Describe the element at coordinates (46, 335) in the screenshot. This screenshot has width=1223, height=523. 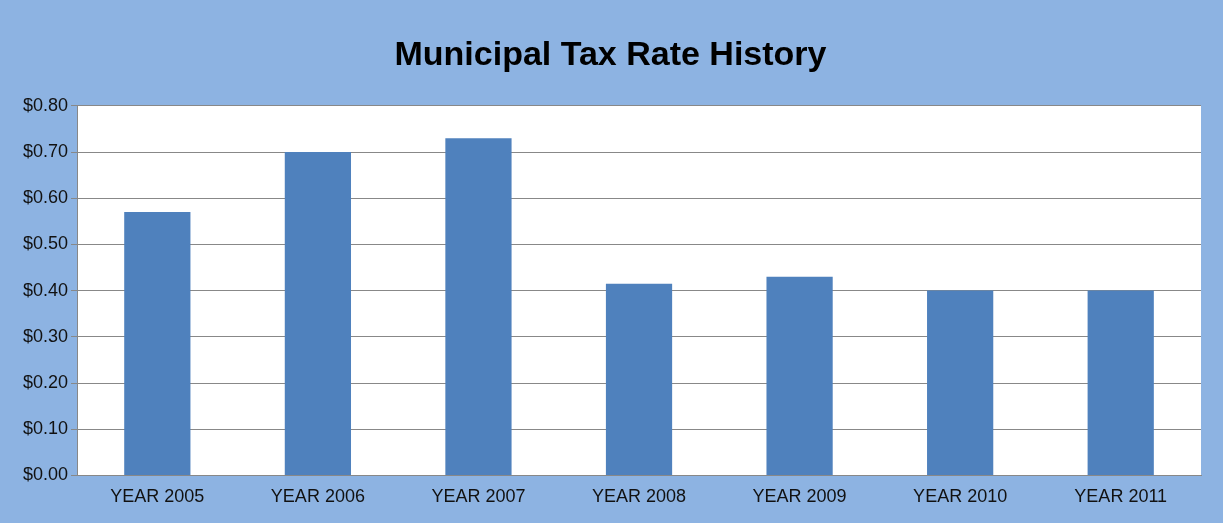
I see `y-tick-label: $0.30` at that location.